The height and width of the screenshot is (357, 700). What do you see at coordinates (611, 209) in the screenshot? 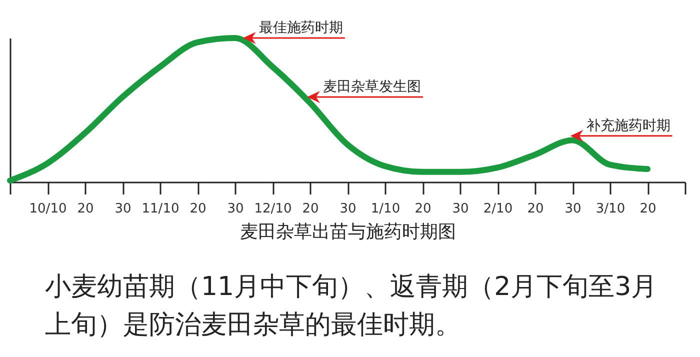
I see `x-tick-label: 3/10` at bounding box center [611, 209].